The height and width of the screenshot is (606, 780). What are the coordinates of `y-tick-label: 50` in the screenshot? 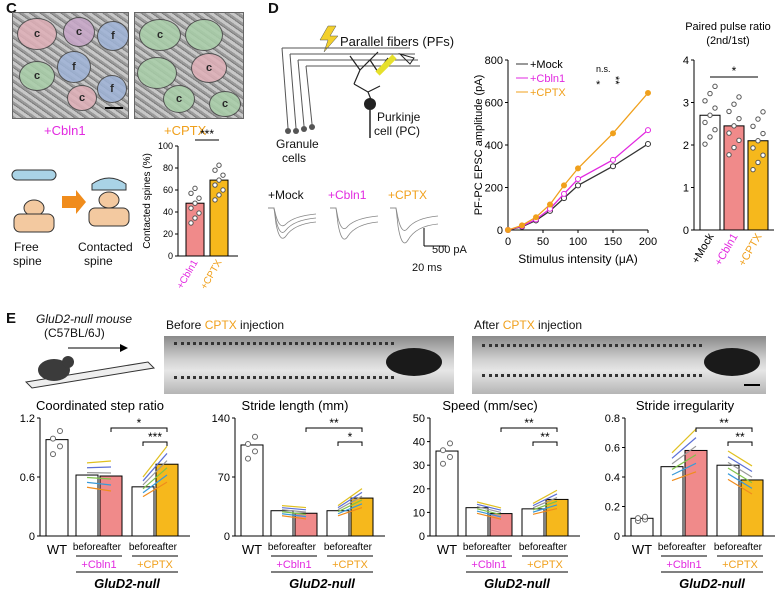 It's located at (419, 419).